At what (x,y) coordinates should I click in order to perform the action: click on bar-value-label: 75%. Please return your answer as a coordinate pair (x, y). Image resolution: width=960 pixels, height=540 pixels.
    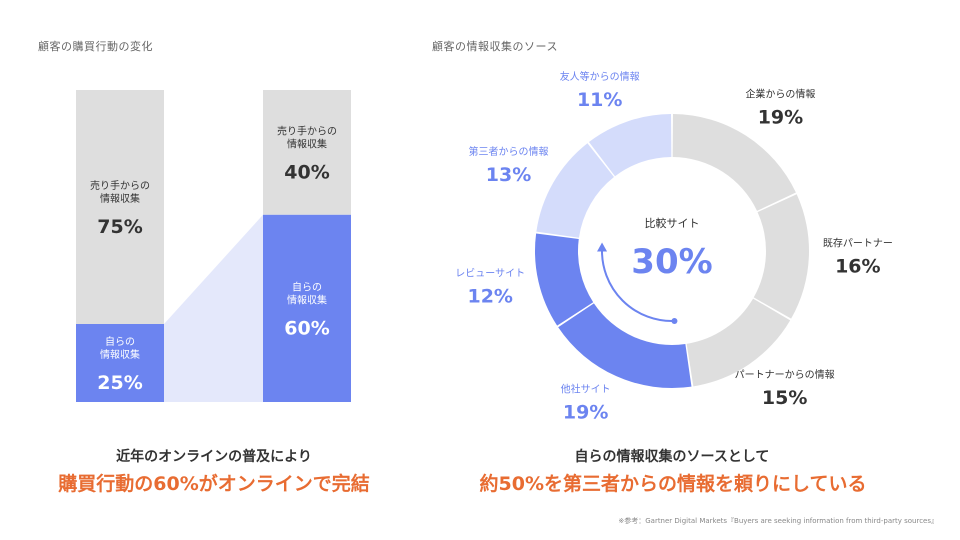
    Looking at the image, I should click on (119, 227).